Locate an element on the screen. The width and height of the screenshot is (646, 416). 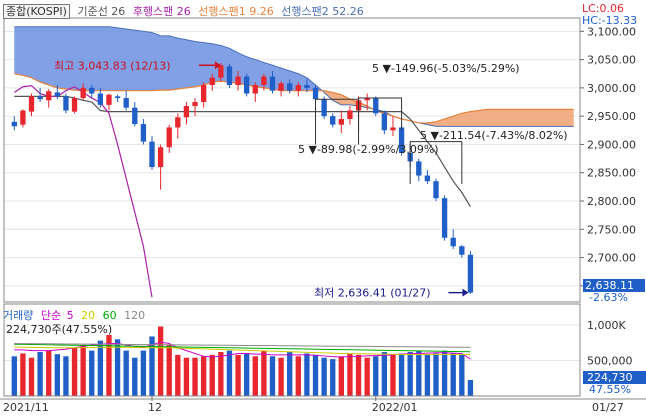
volume-ma120-line is located at coordinates (242, 345).